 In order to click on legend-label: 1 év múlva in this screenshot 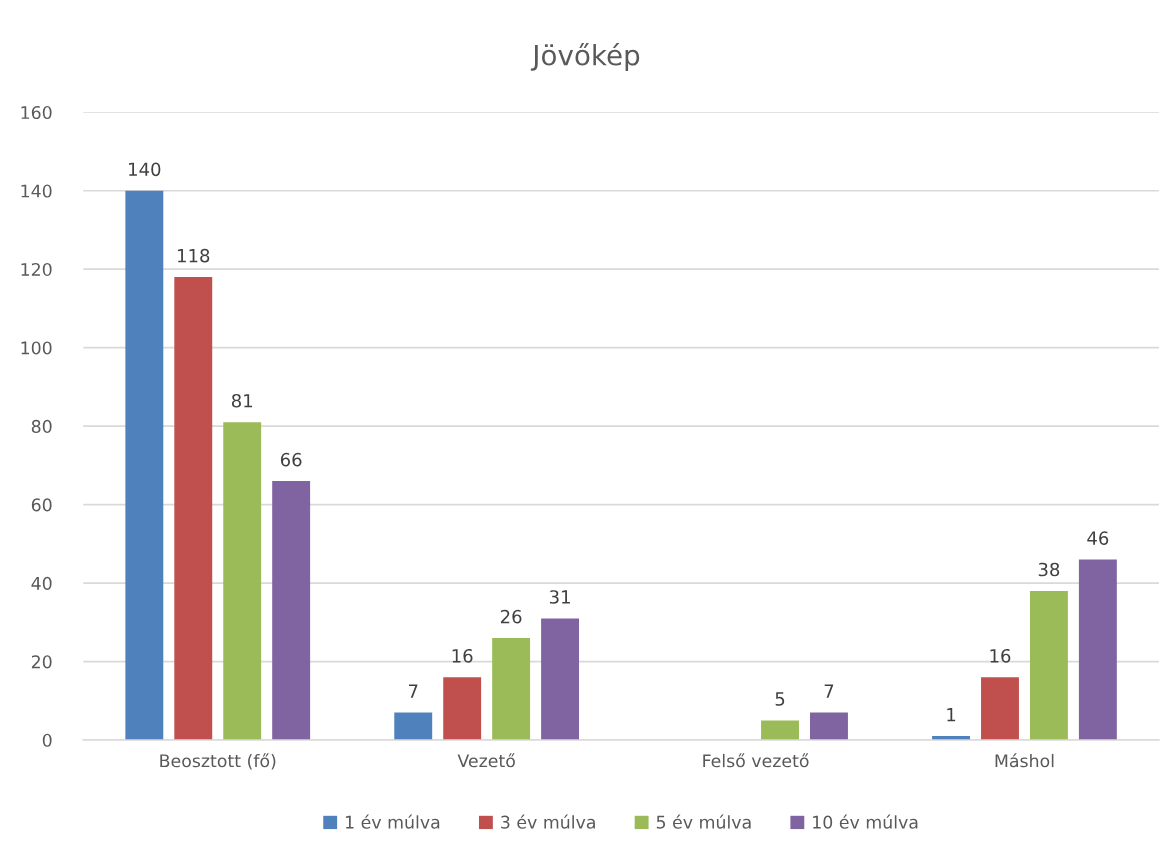, I will do `click(392, 821)`.